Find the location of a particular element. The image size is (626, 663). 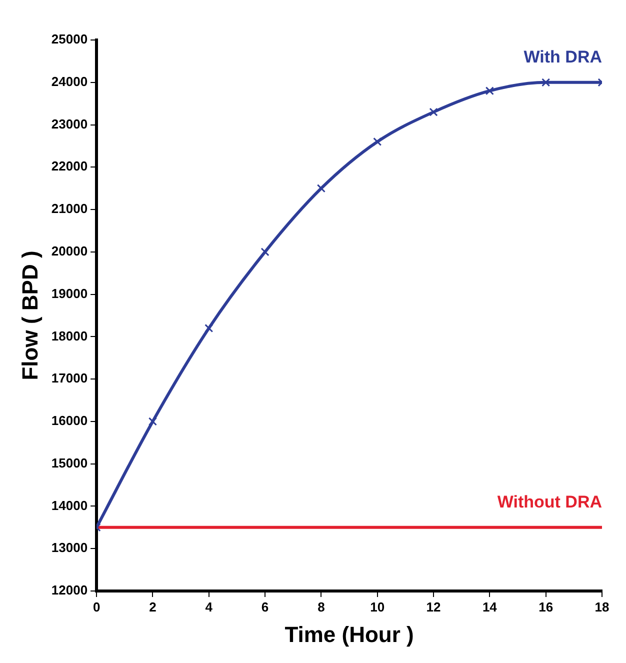

y-tick-label: 22000 is located at coordinates (69, 166).